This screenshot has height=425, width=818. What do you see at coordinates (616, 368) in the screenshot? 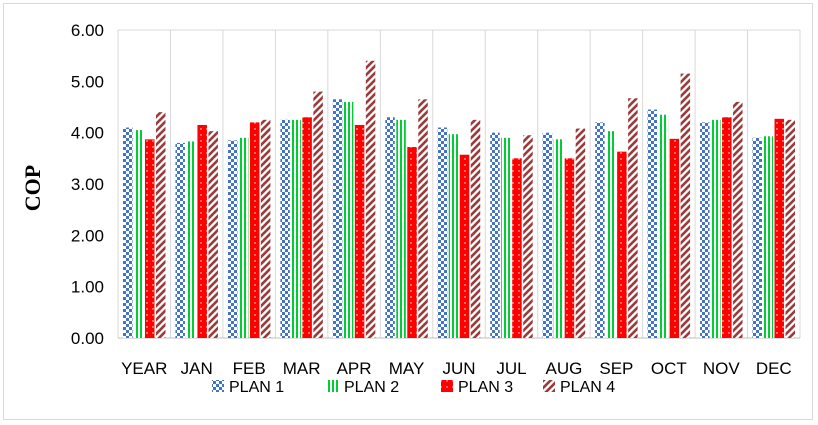
I see `x-tick-label: SEP` at bounding box center [616, 368].